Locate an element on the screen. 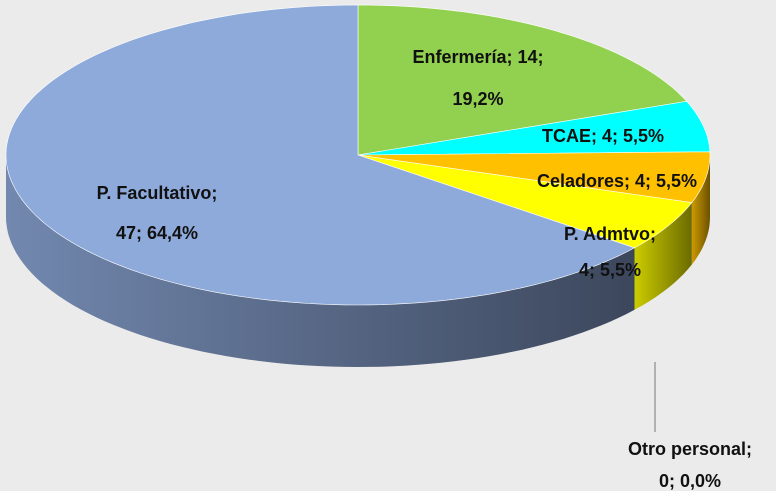 This screenshot has width=776, height=491. data-label-line: P. Admtvo; is located at coordinates (610, 234).